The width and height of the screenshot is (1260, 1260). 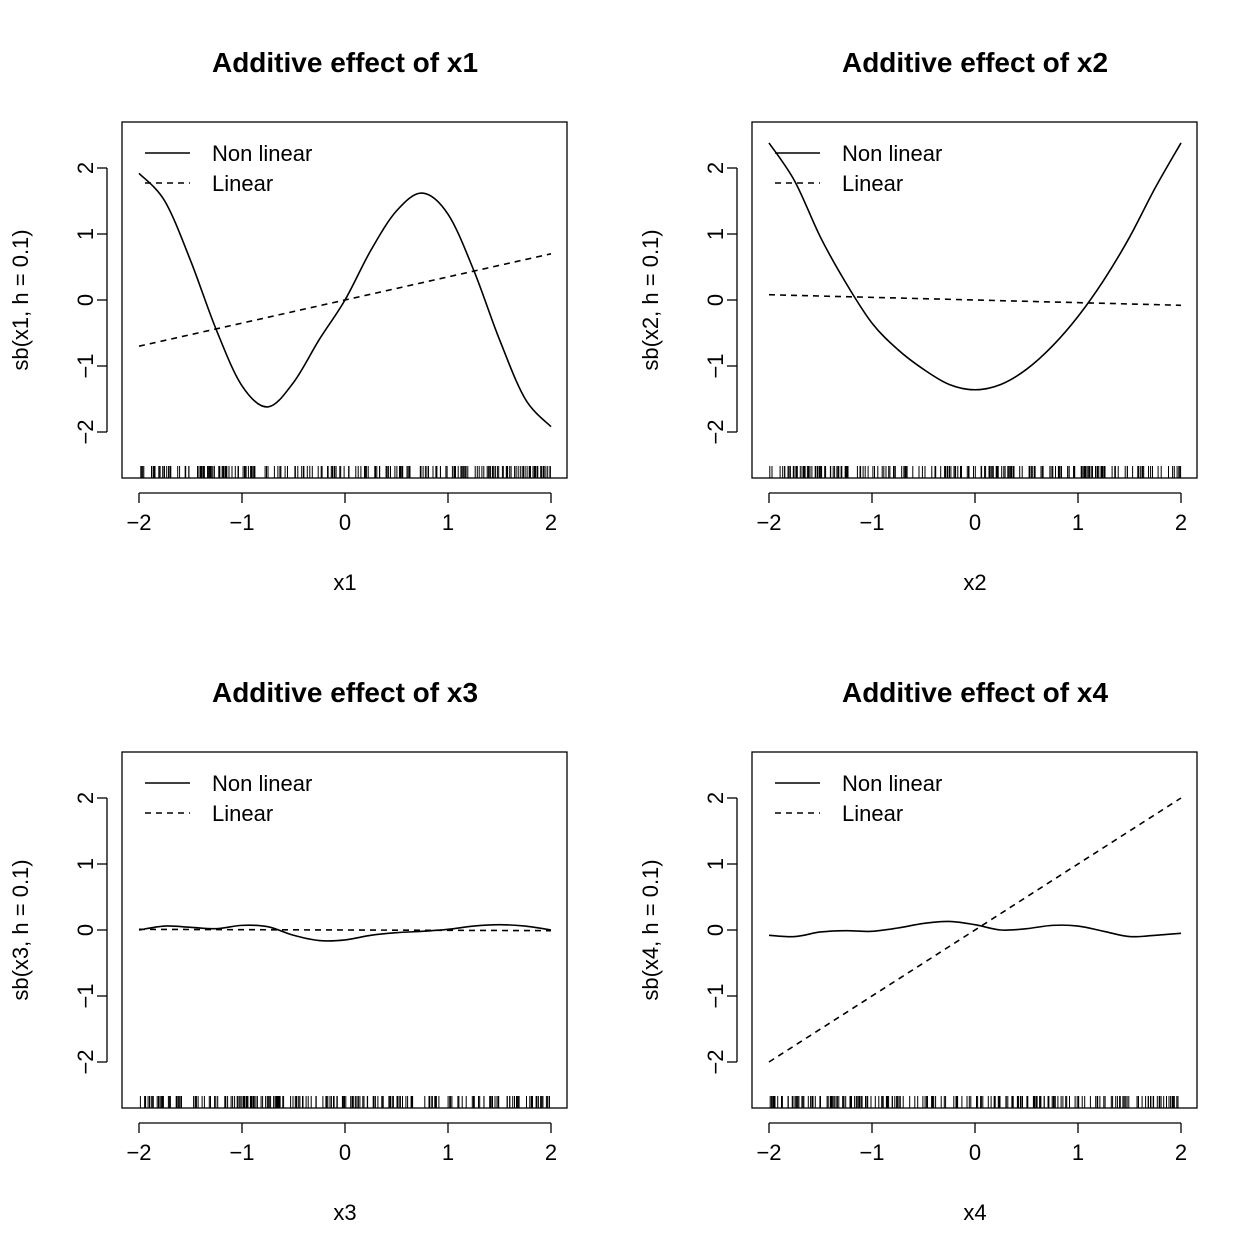 What do you see at coordinates (345, 692) in the screenshot?
I see `chart-title: Additive effect of x3` at bounding box center [345, 692].